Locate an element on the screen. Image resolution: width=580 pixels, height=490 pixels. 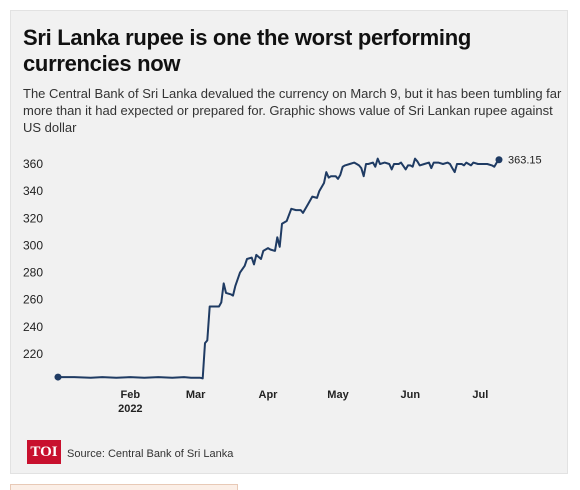
x-tick-label: May is located at coordinates (338, 395).